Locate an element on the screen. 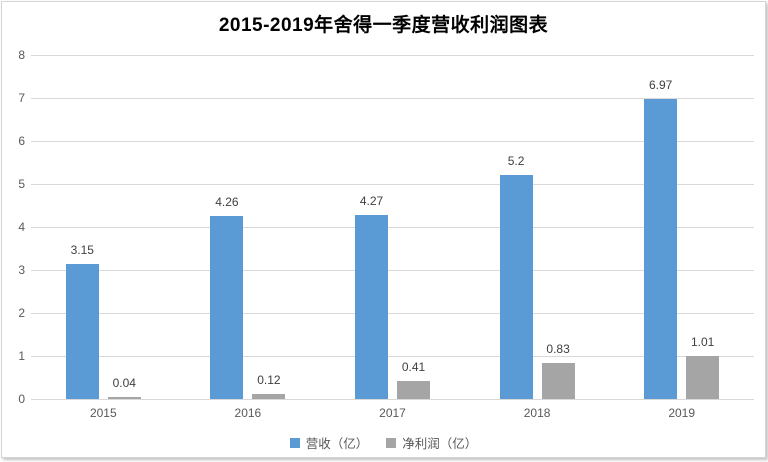  x-axis-tick-label: 2016 is located at coordinates (248, 413).